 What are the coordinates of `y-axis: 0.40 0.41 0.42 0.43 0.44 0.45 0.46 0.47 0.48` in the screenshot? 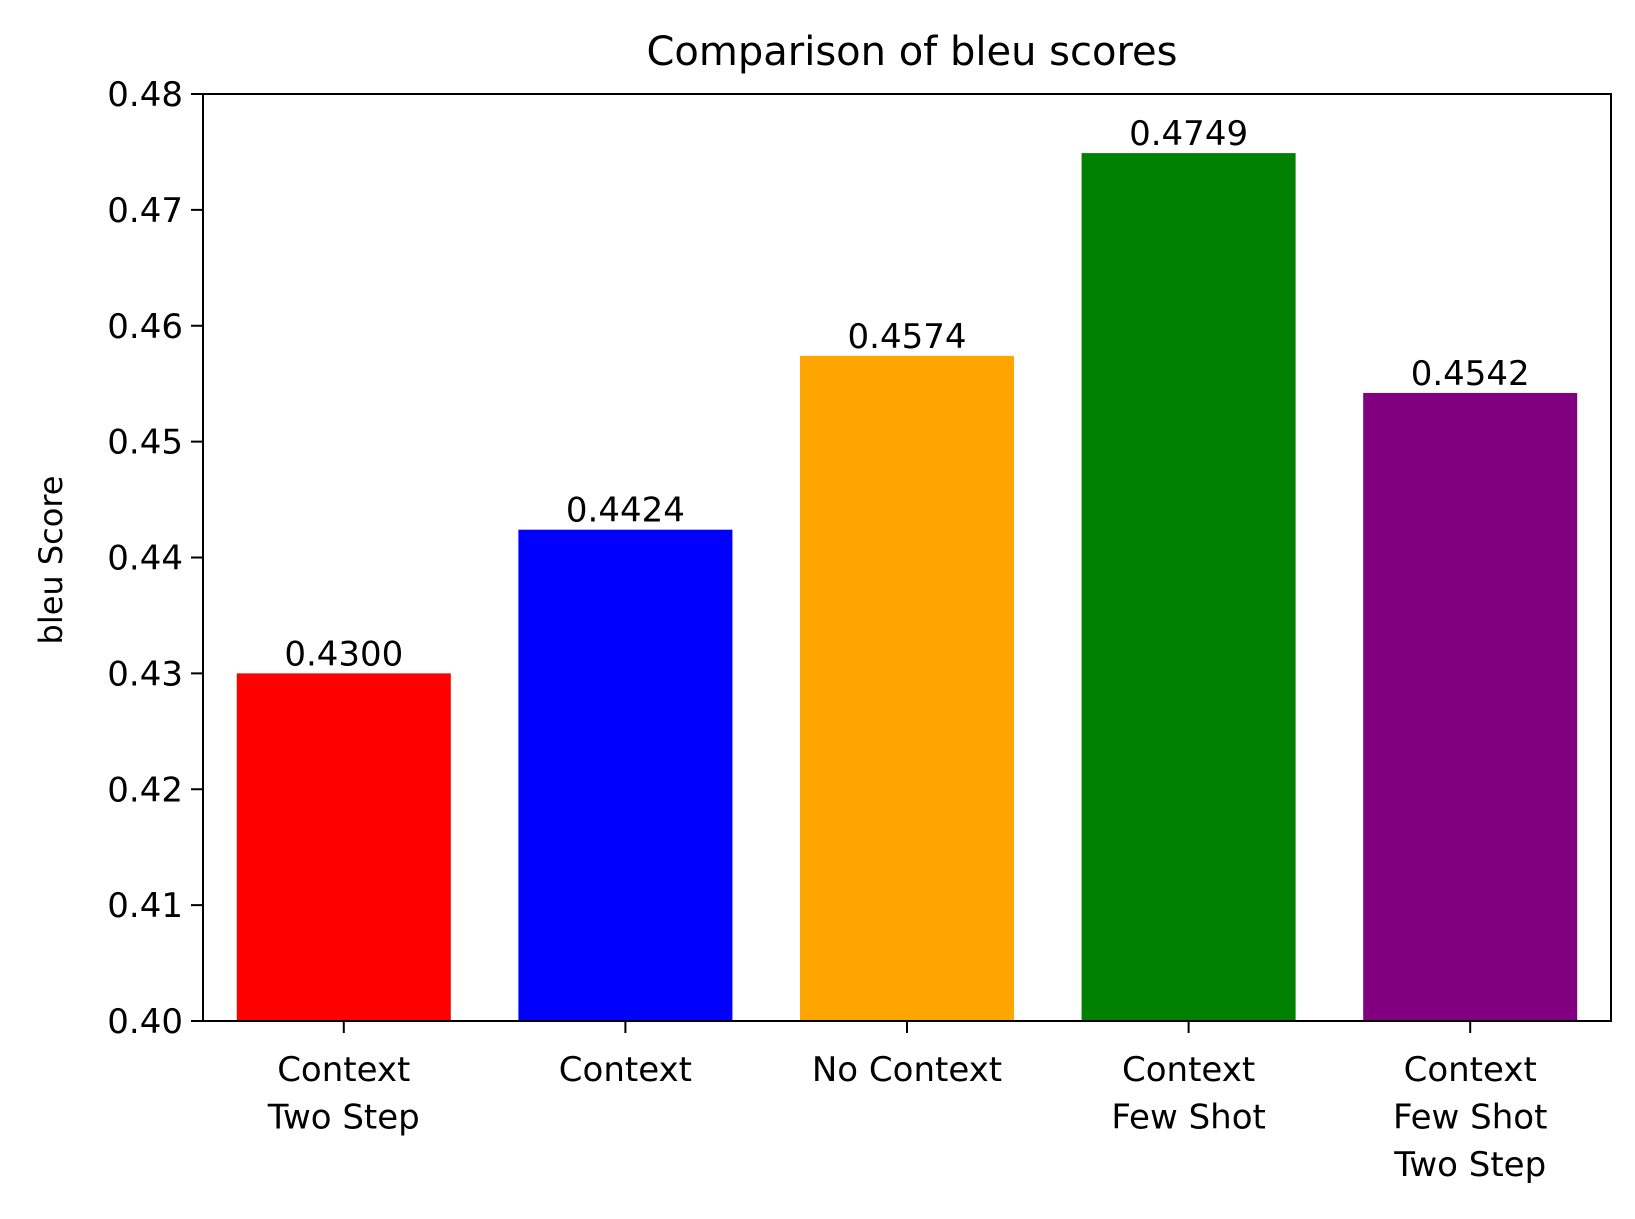 It's located at (155, 558).